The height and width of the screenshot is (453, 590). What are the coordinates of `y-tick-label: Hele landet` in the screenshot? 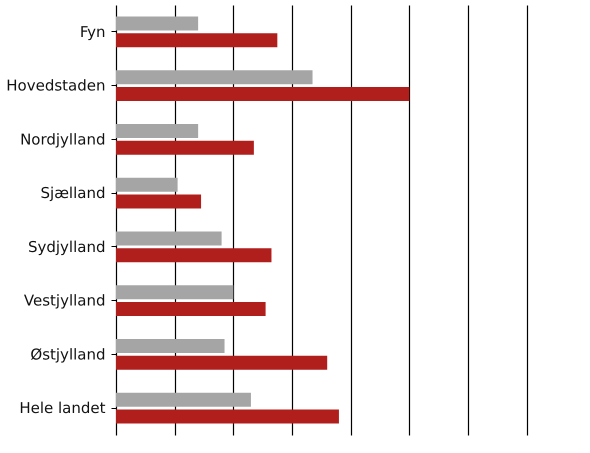 It's located at (62, 408).